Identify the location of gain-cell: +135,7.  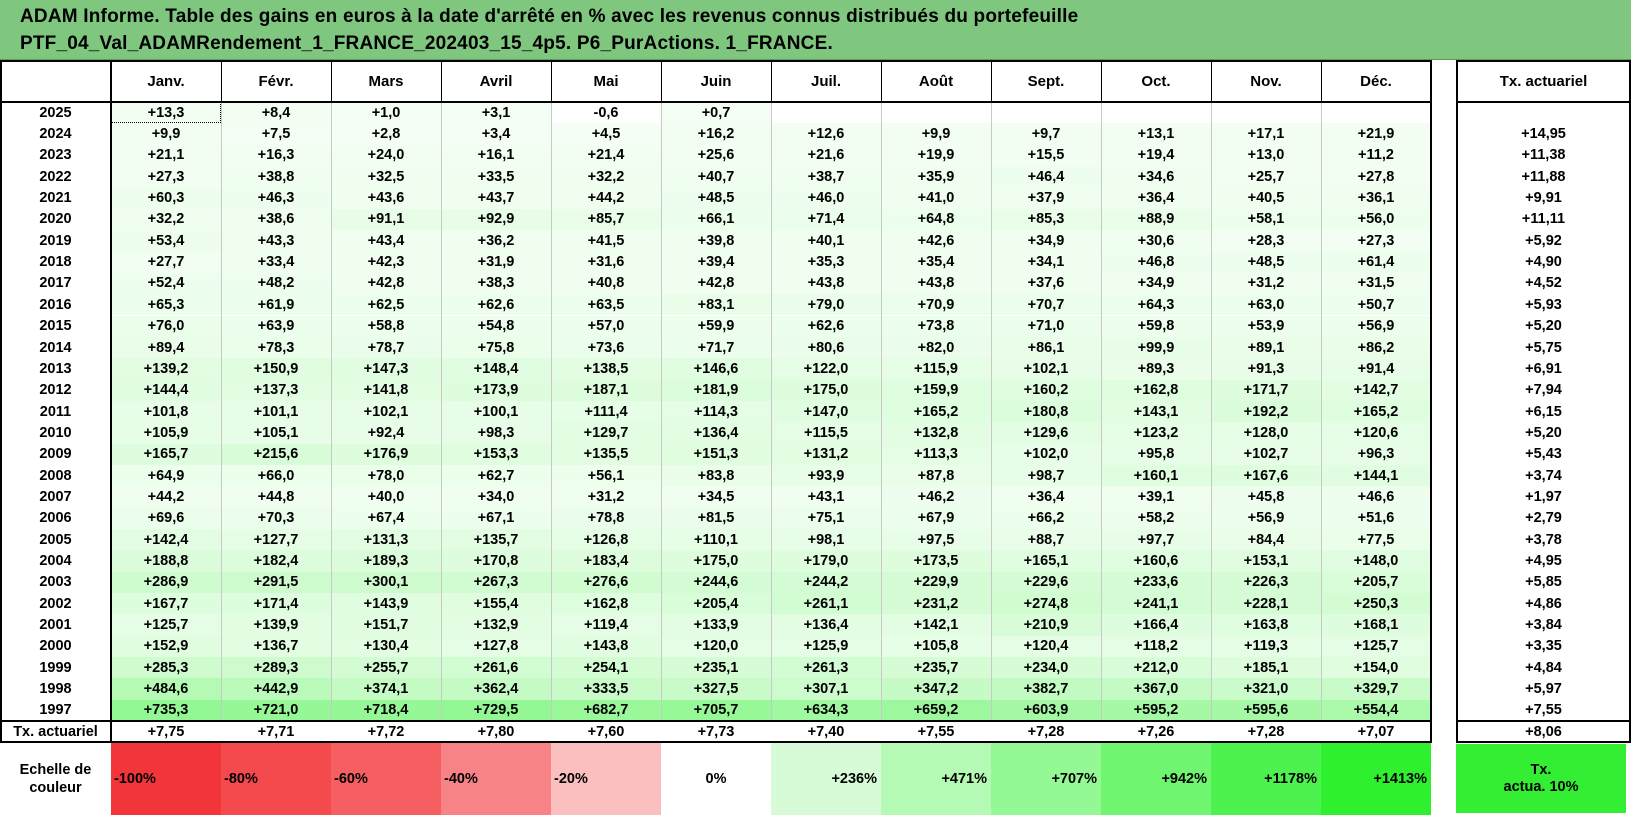
(496, 540).